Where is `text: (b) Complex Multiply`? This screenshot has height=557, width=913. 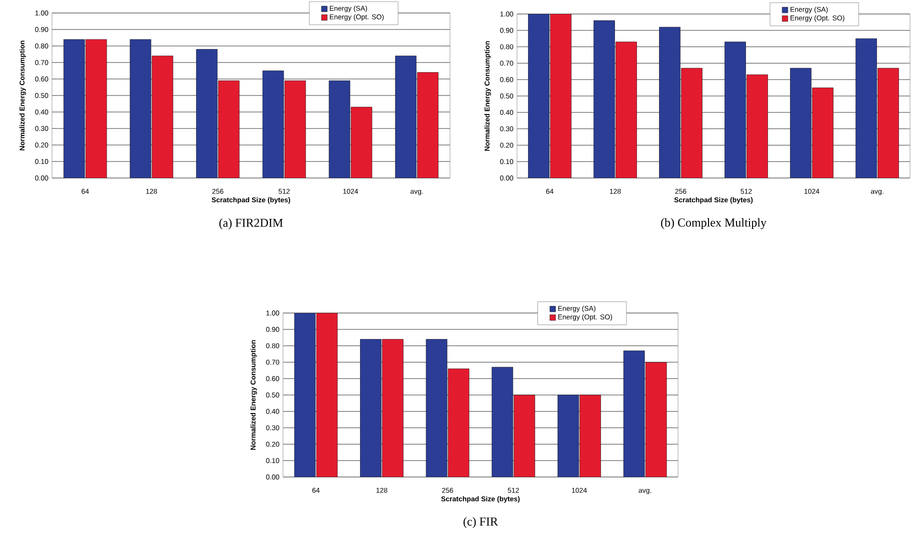
text: (b) Complex Multiply is located at coordinates (713, 224).